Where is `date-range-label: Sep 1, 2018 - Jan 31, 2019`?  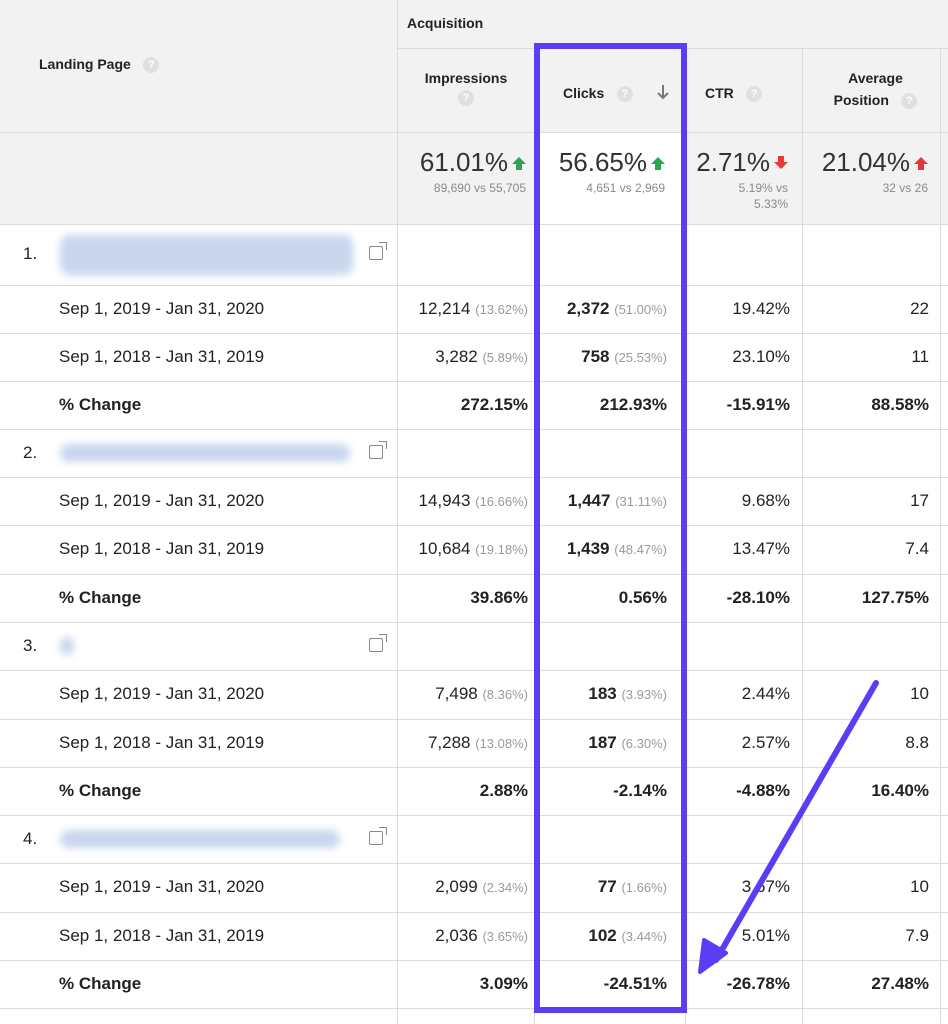
date-range-label: Sep 1, 2018 - Jan 31, 2019 is located at coordinates (162, 935).